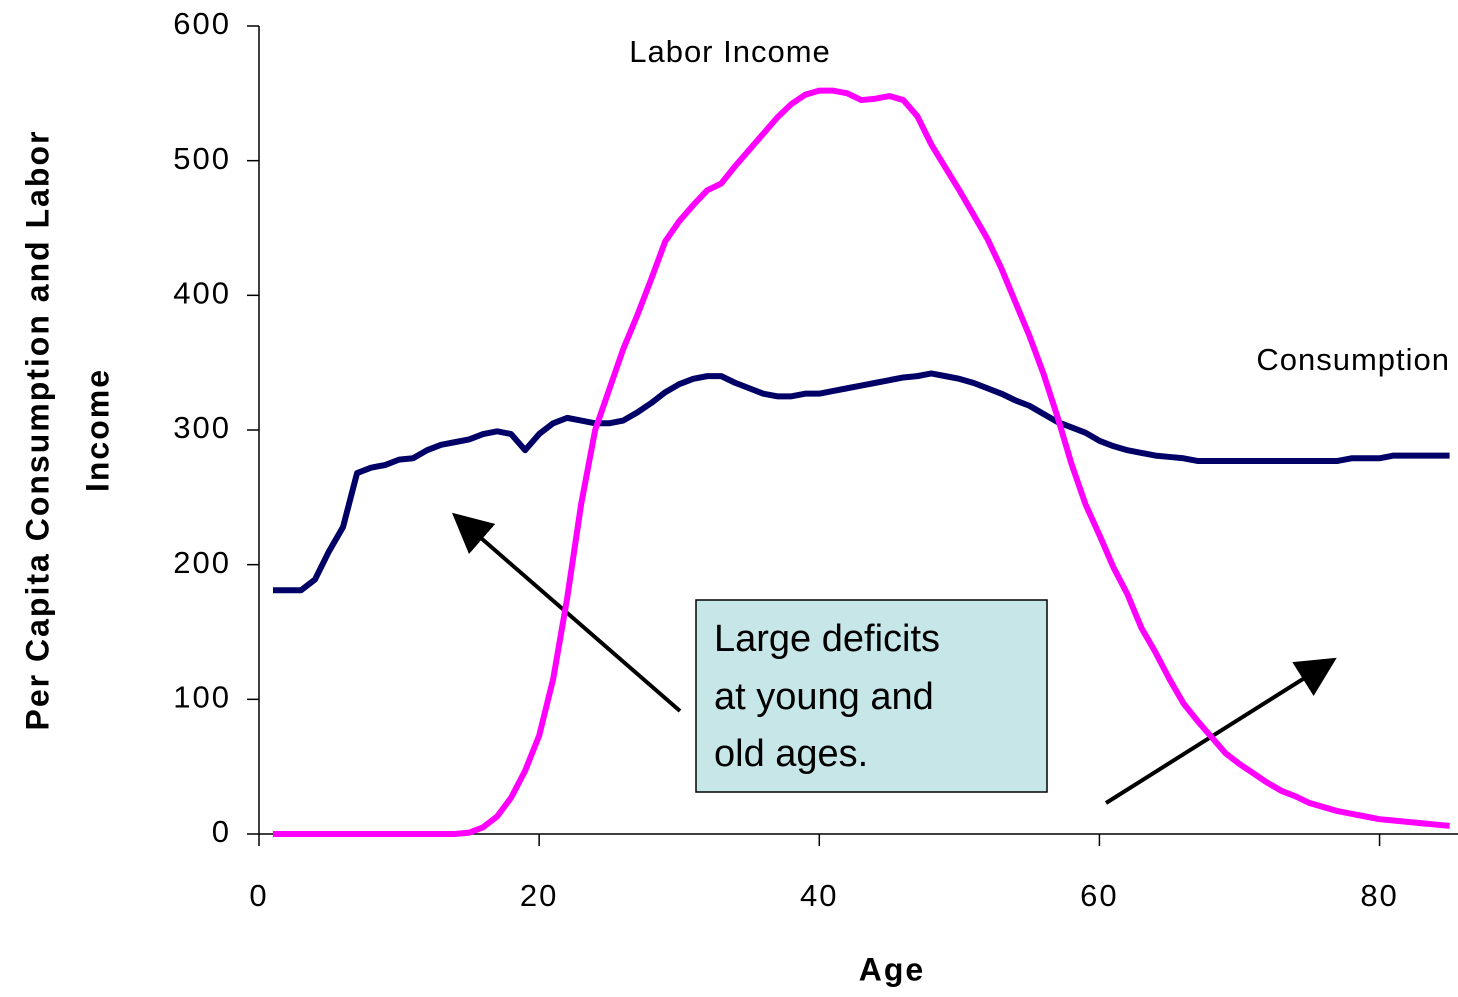 The width and height of the screenshot is (1458, 997). What do you see at coordinates (791, 754) in the screenshot?
I see `annotation-text: old ages.` at bounding box center [791, 754].